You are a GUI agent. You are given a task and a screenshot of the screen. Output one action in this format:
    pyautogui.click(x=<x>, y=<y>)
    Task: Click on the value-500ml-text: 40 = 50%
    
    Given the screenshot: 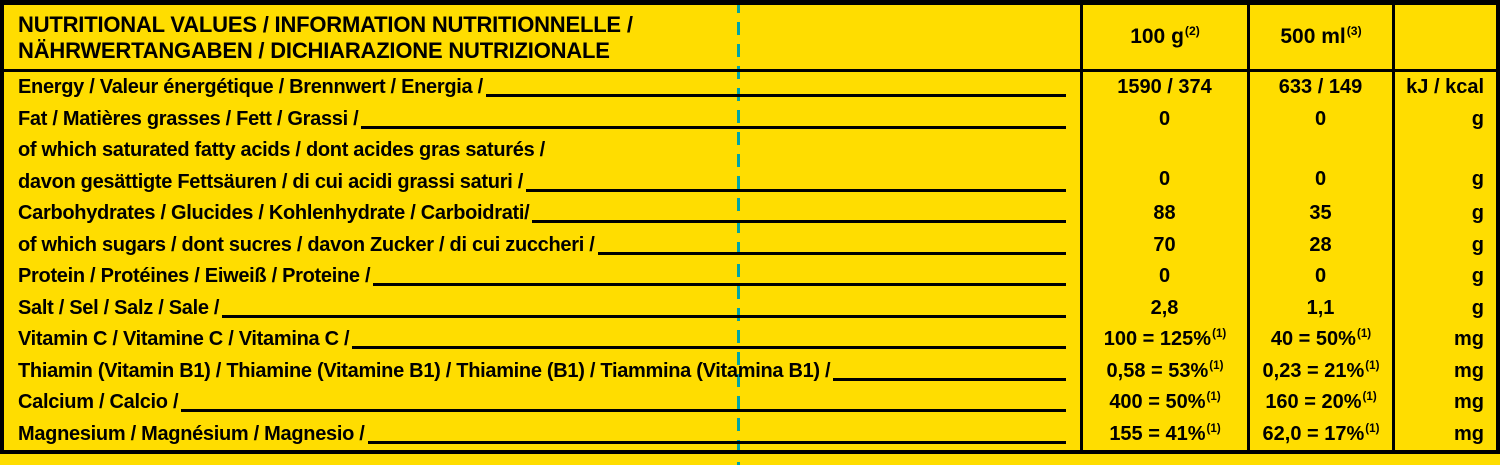 What is the action you would take?
    pyautogui.click(x=1313, y=339)
    